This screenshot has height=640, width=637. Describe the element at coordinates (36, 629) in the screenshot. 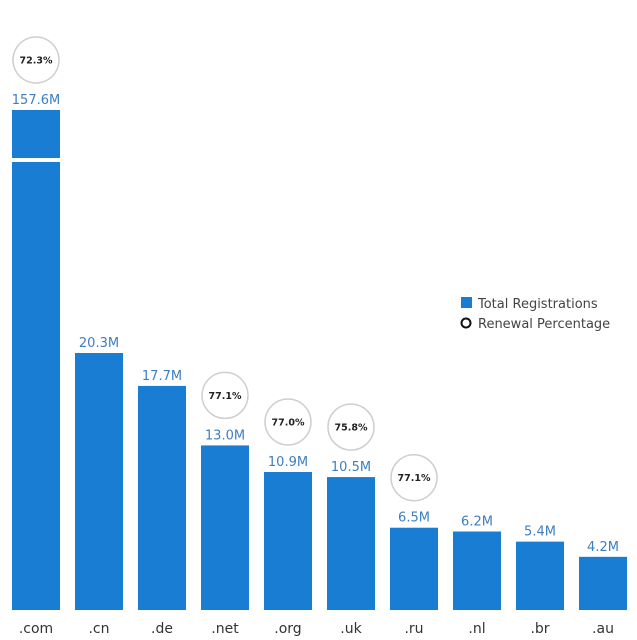

I see `category-label: .com` at that location.